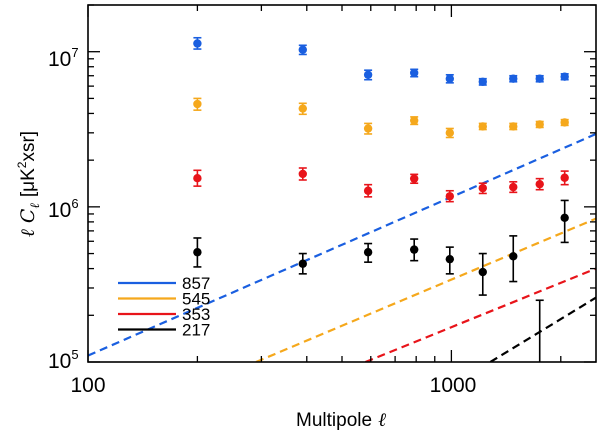 This screenshot has width=600, height=434. What do you see at coordinates (87, 385) in the screenshot?
I see `xtick-label-100: 100` at bounding box center [87, 385].